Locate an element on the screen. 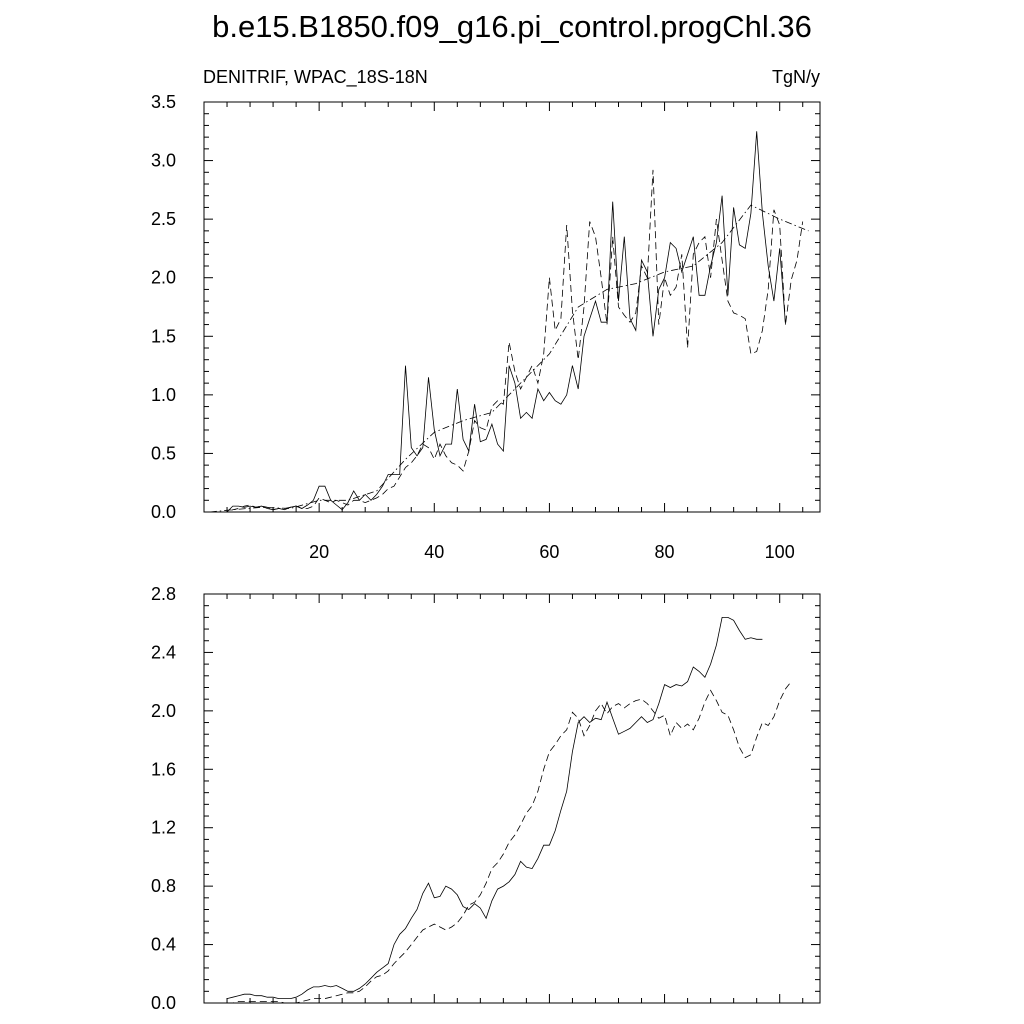 The height and width of the screenshot is (1024, 1024). top-y-tick-label: 0.5 is located at coordinates (163, 453).